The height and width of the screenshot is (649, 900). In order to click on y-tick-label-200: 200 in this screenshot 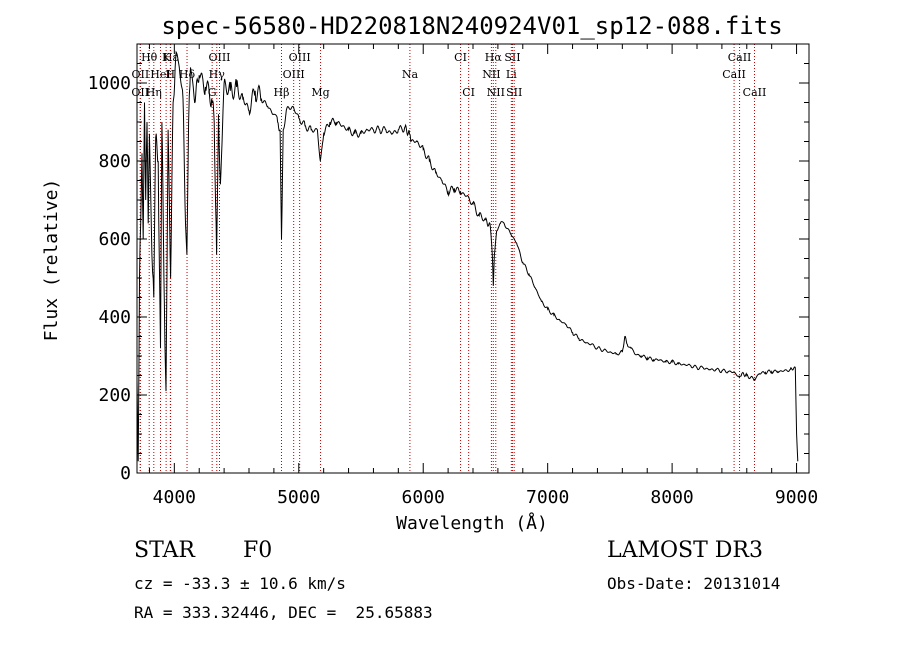, I will do `click(114, 395)`.